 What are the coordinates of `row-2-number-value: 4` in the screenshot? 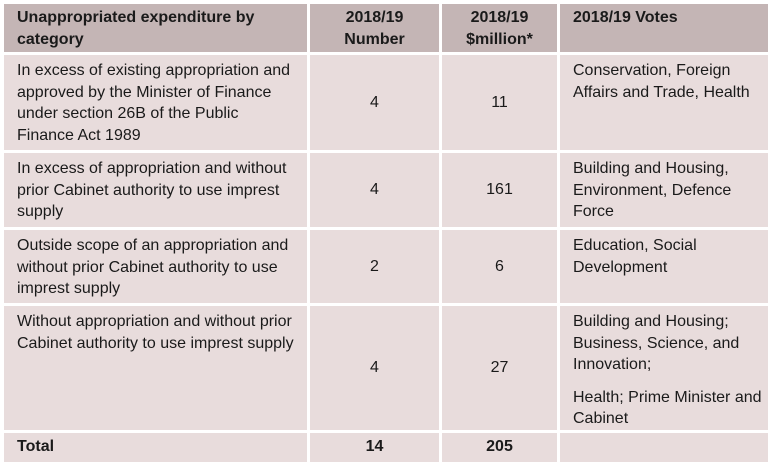 It's located at (374, 190).